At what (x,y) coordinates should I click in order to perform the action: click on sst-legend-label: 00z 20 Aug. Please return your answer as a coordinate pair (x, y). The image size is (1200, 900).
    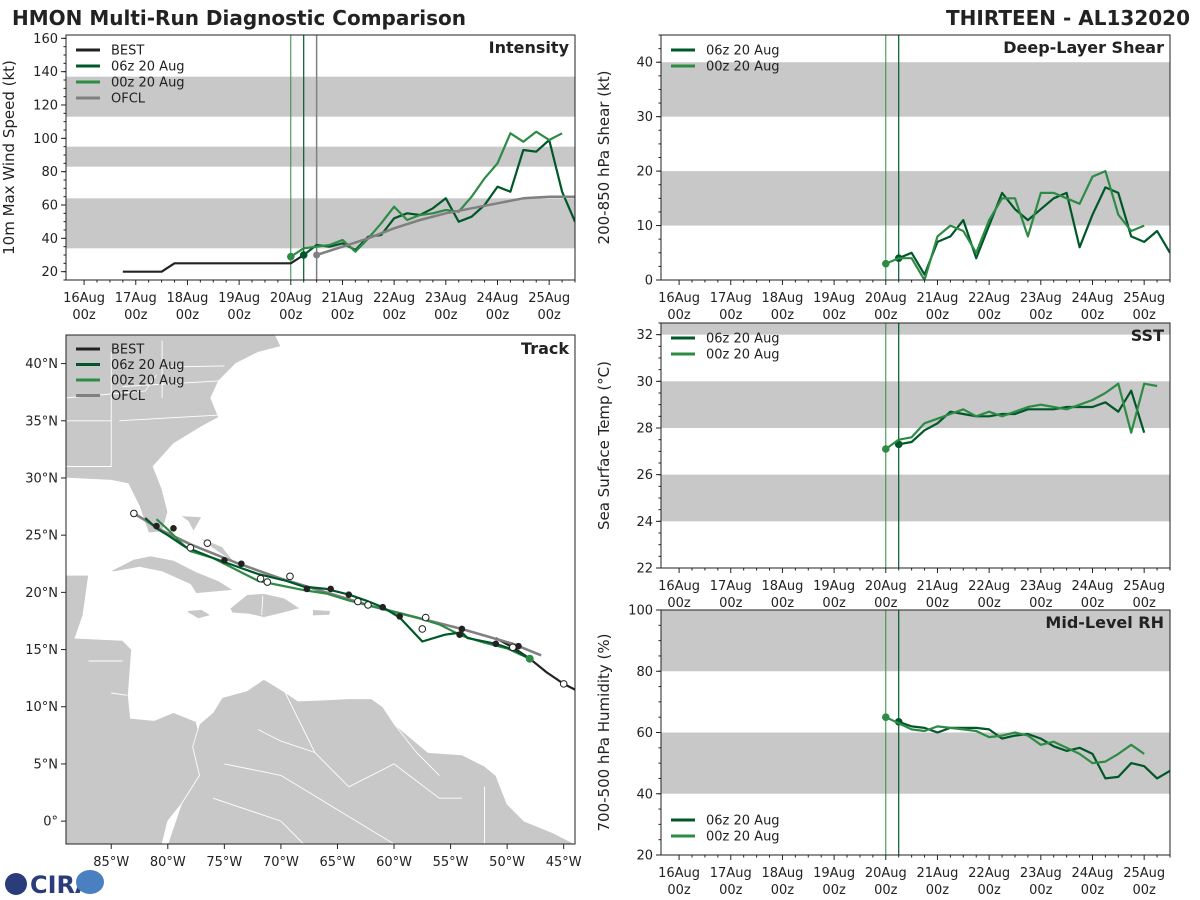
    Looking at the image, I should click on (743, 355).